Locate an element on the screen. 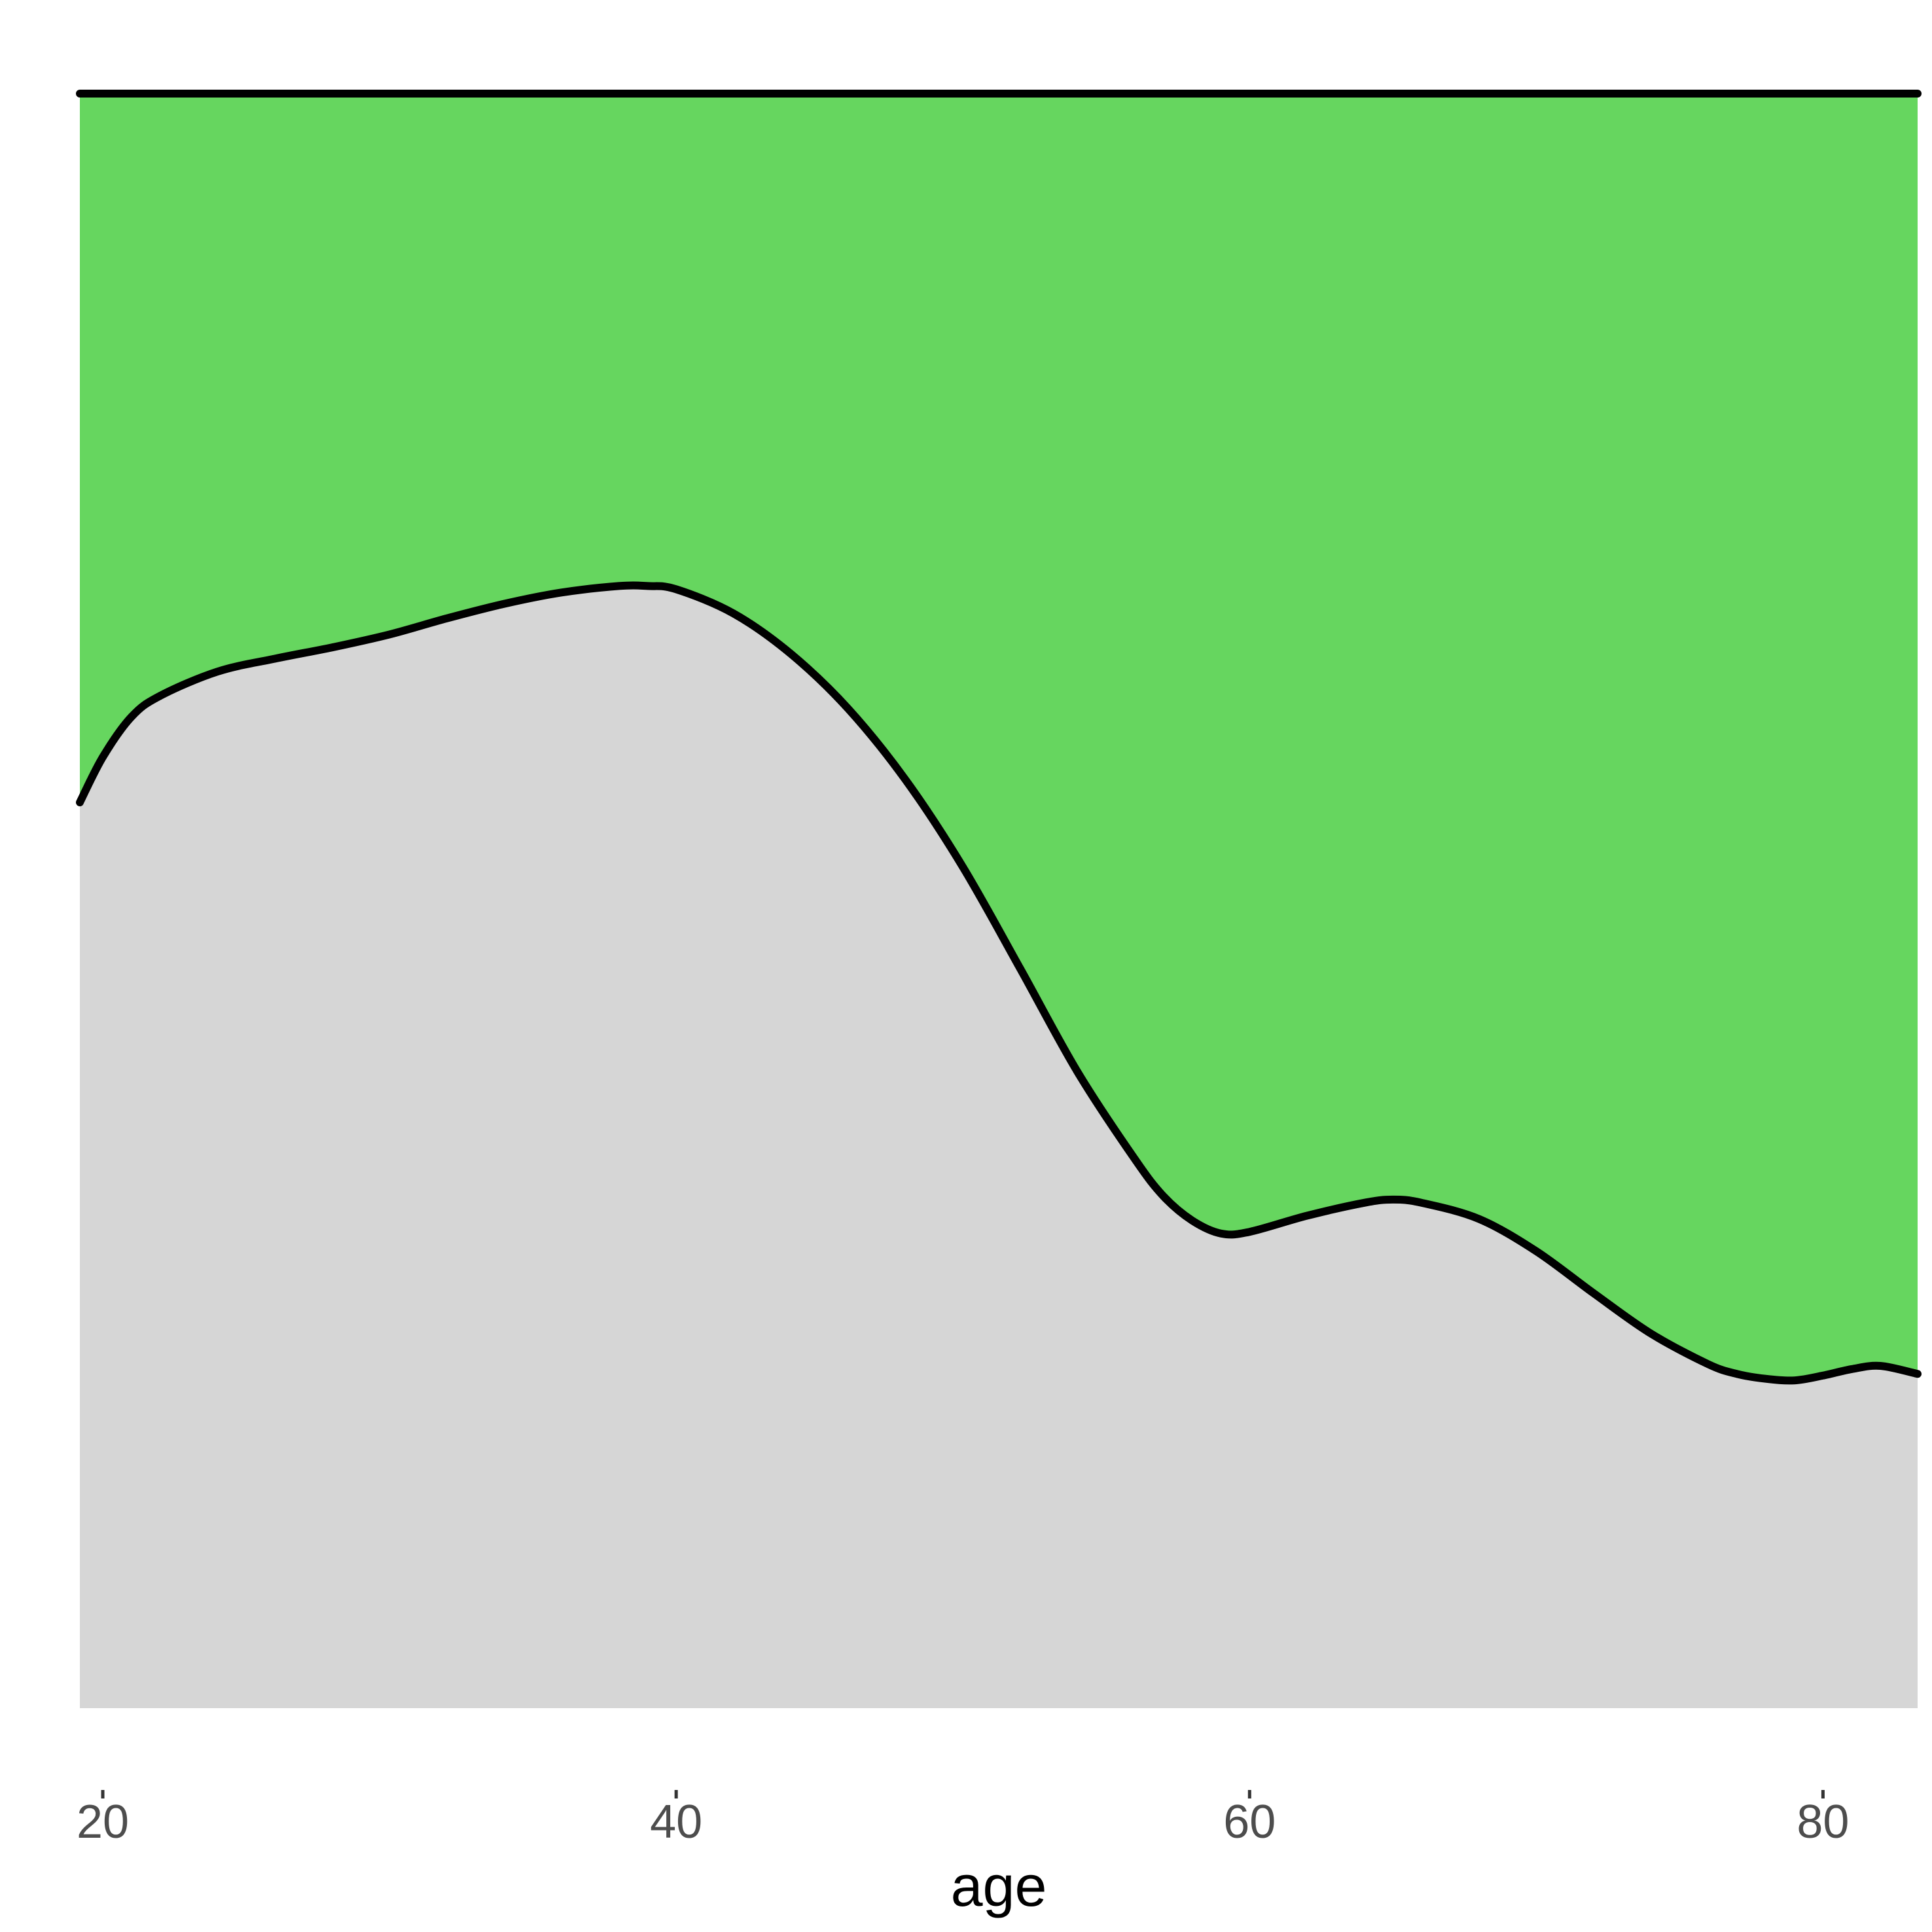  x-tick-label: 40 is located at coordinates (676, 1822).